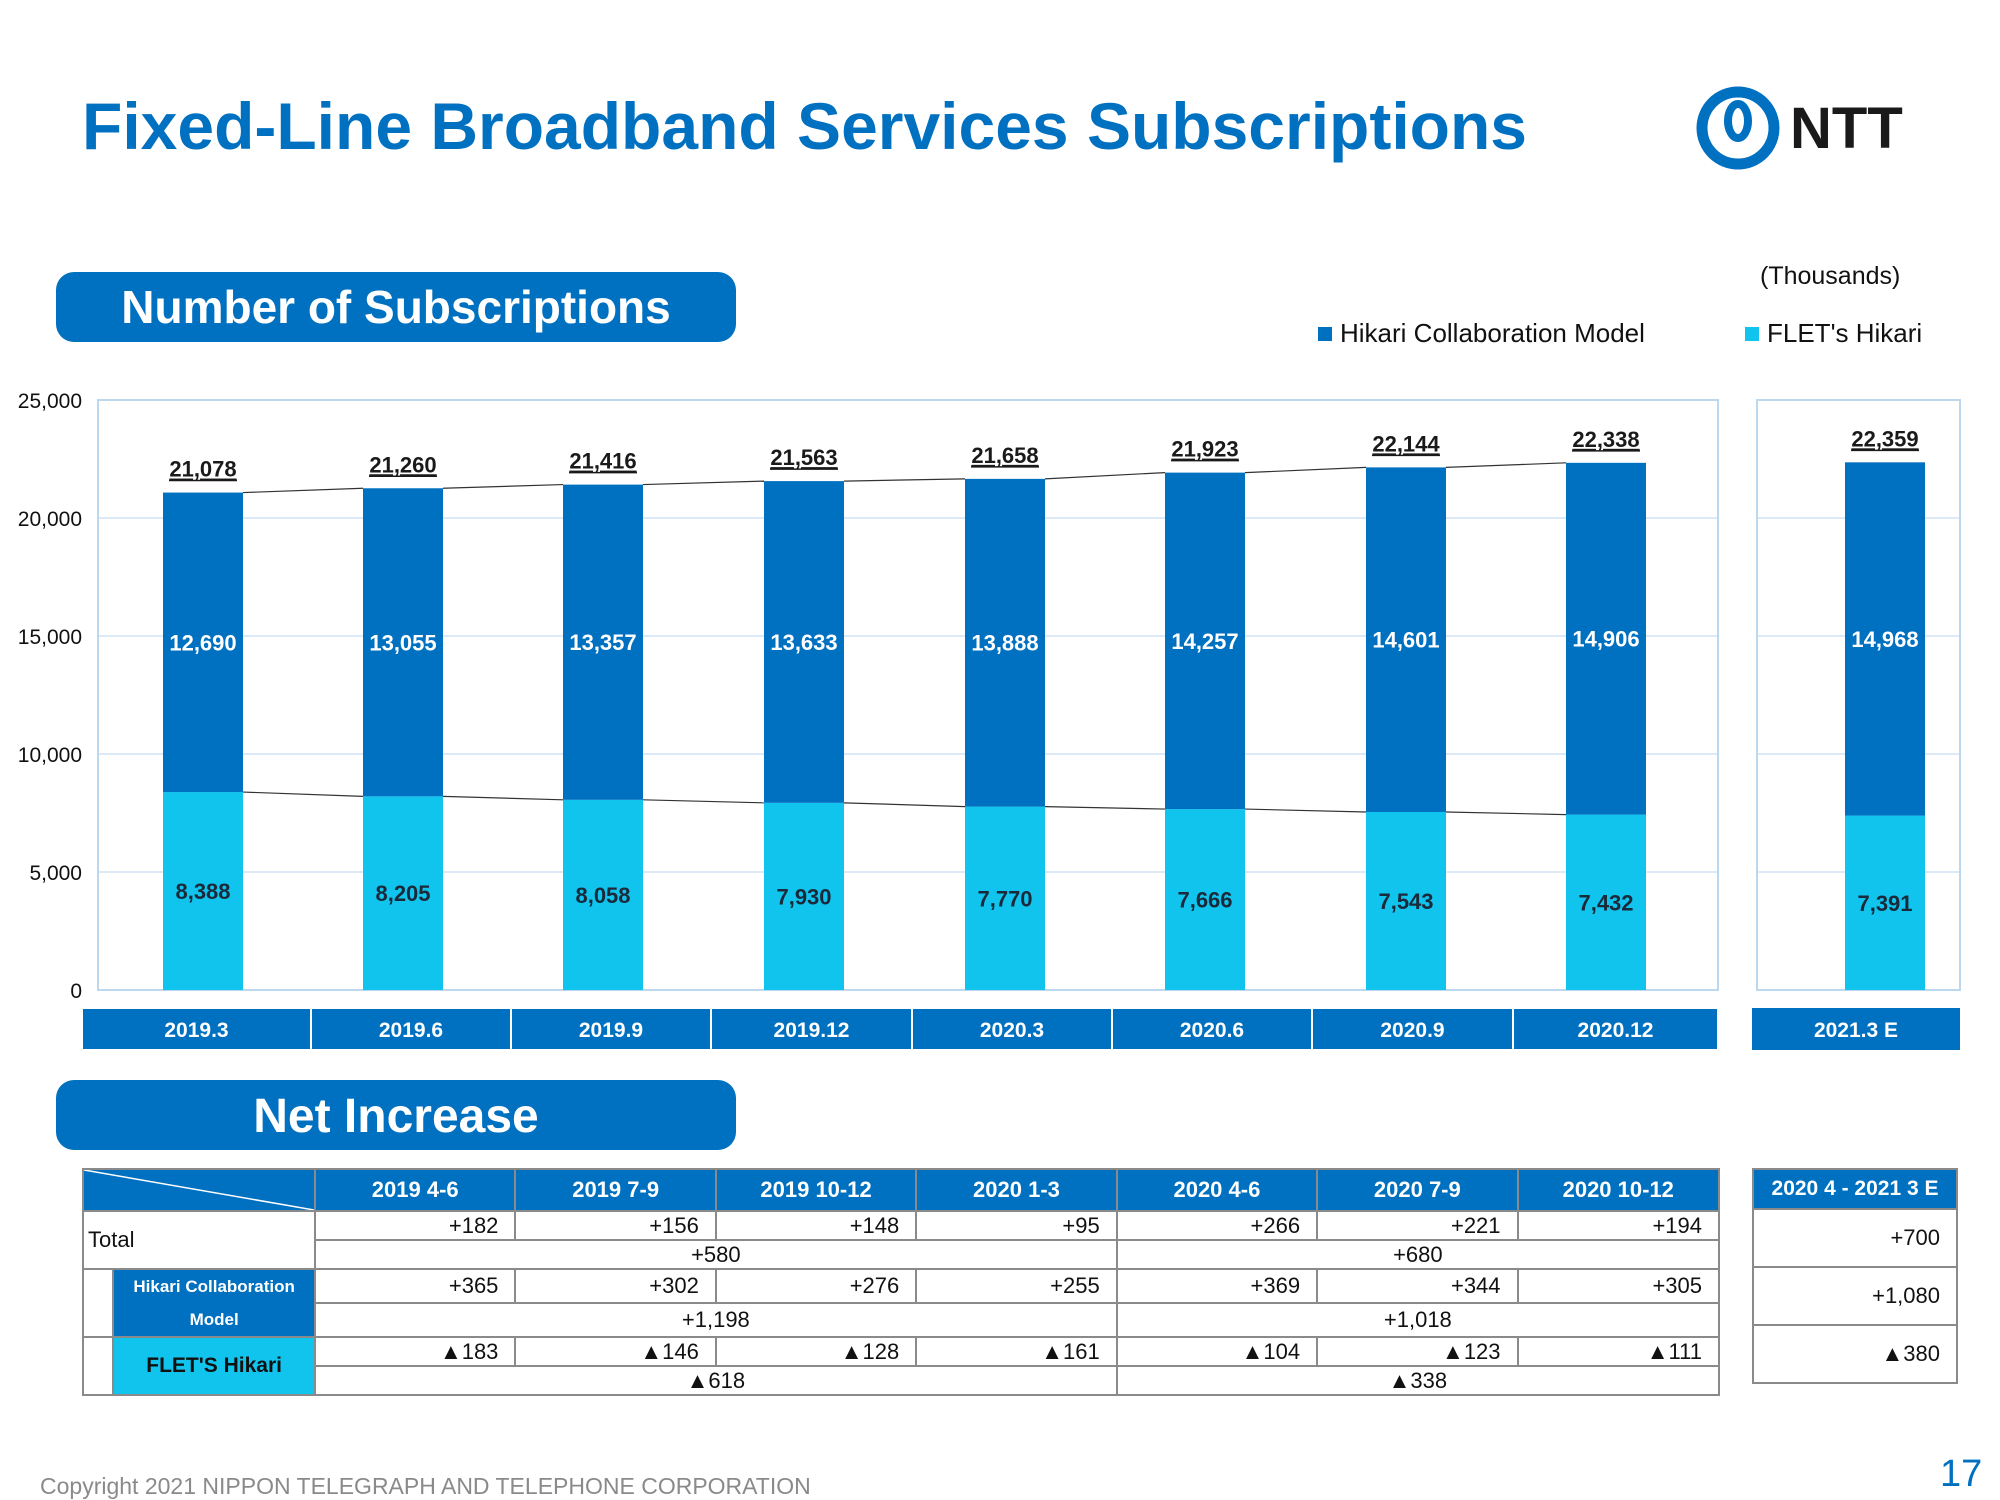 The image size is (2000, 1500). Describe the element at coordinates (1618, 1351) in the screenshot. I see `table-cell: ▲111` at that location.